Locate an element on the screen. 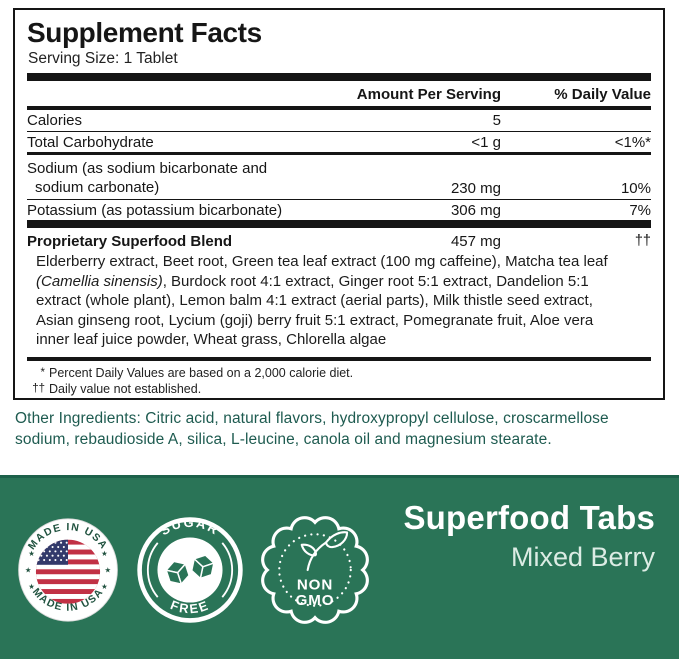 The width and height of the screenshot is (679, 659). made-in-usa-badge: MADE IN USA MADE IN USA ★★★ ★★★ is located at coordinates (68, 570).